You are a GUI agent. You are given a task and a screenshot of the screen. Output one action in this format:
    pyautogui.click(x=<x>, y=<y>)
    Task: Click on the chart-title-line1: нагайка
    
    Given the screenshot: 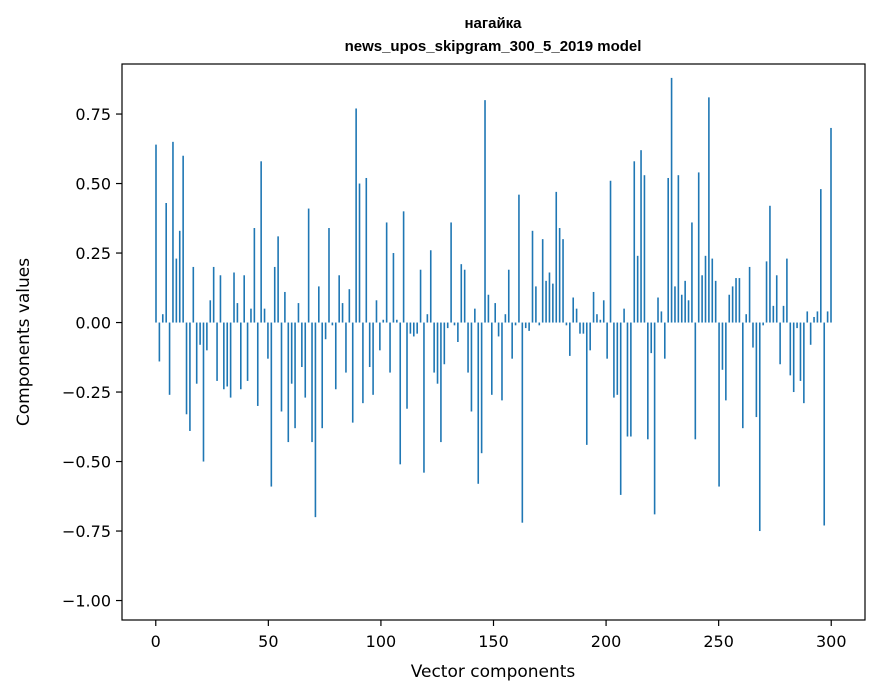 What is the action you would take?
    pyautogui.click(x=493, y=23)
    